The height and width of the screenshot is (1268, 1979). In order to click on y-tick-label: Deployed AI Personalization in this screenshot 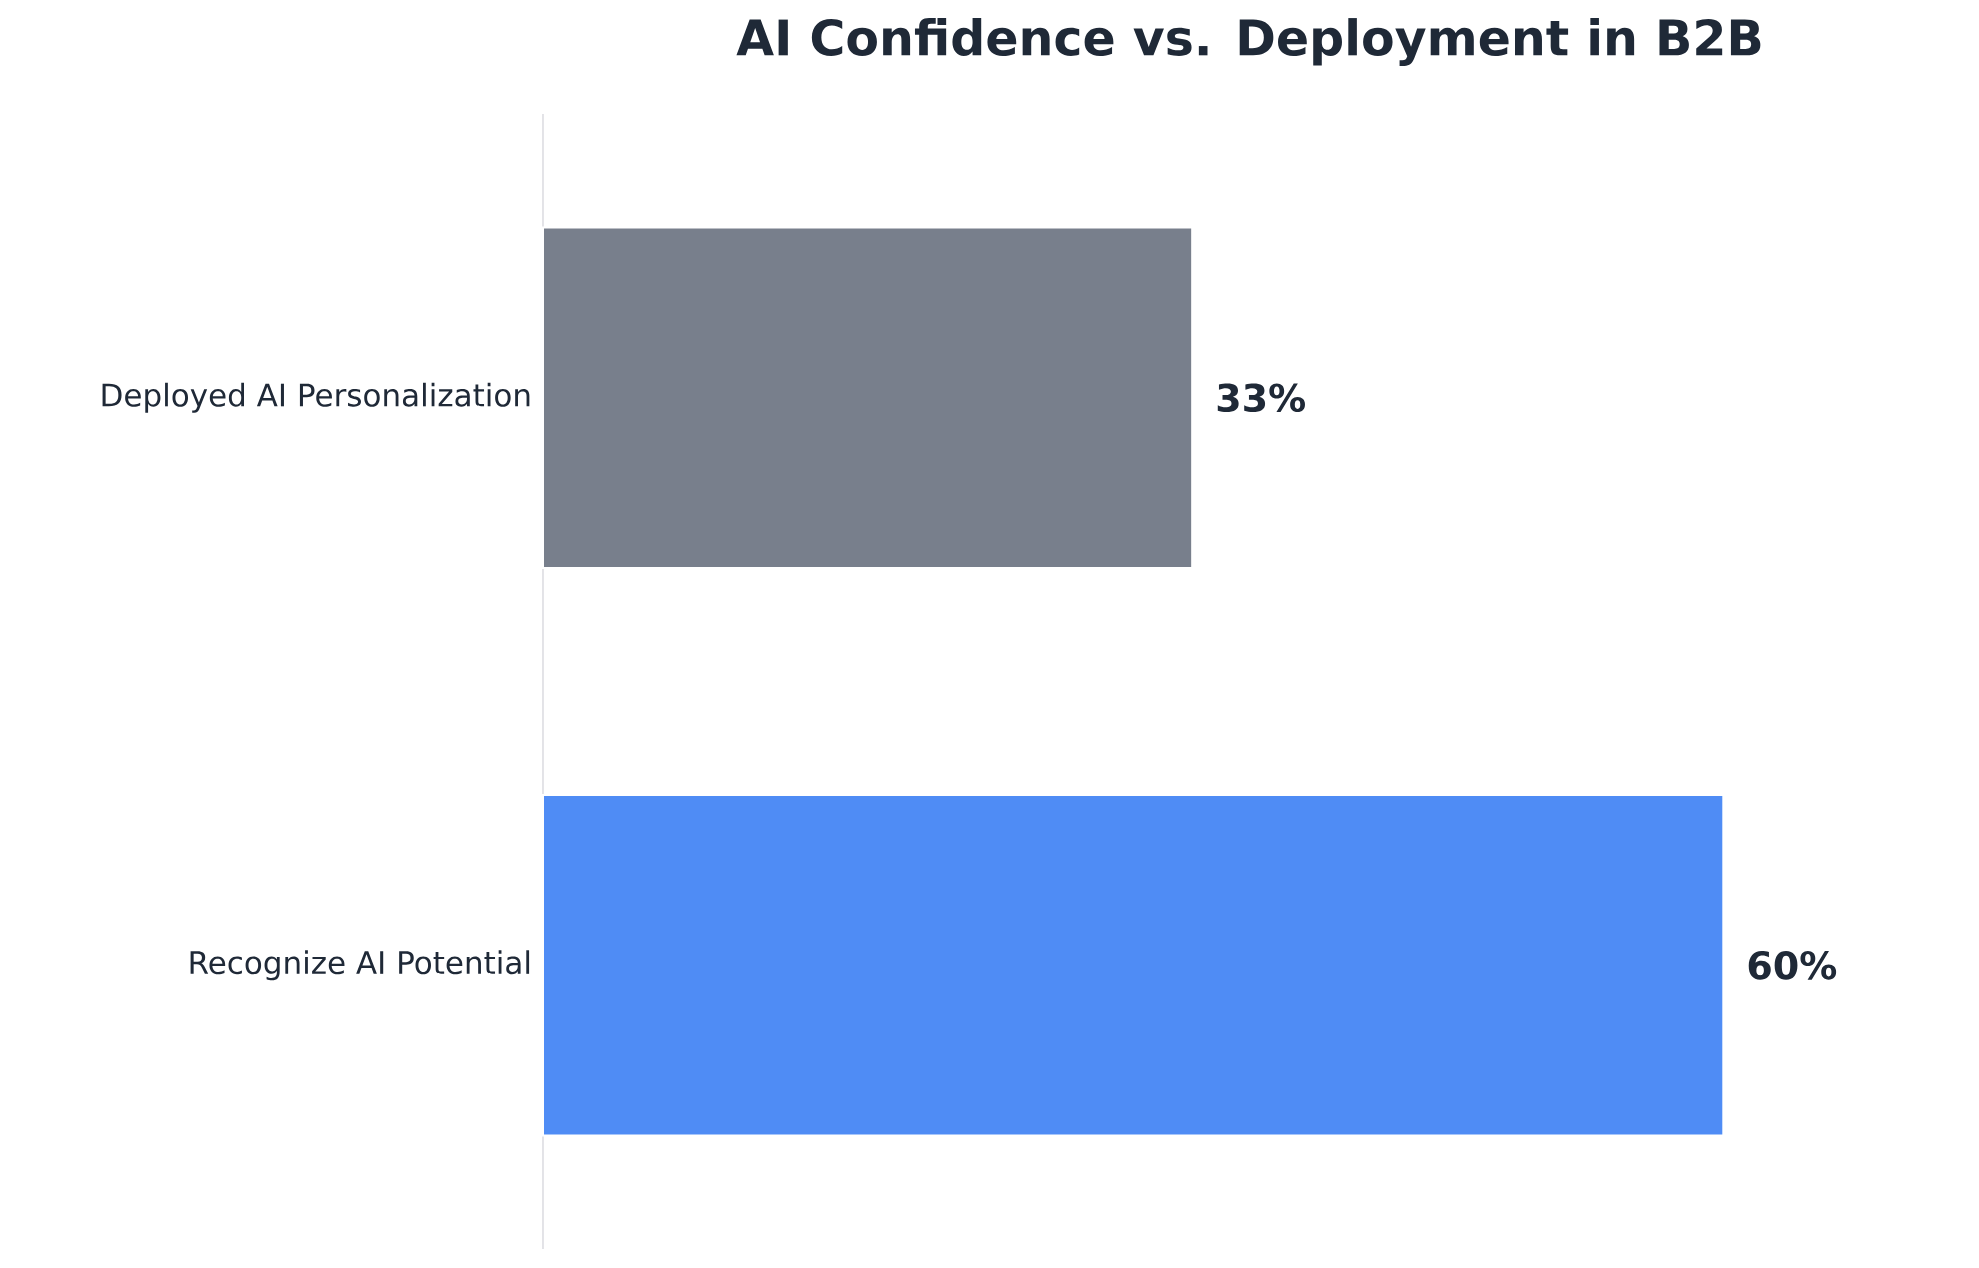, I will do `click(316, 397)`.